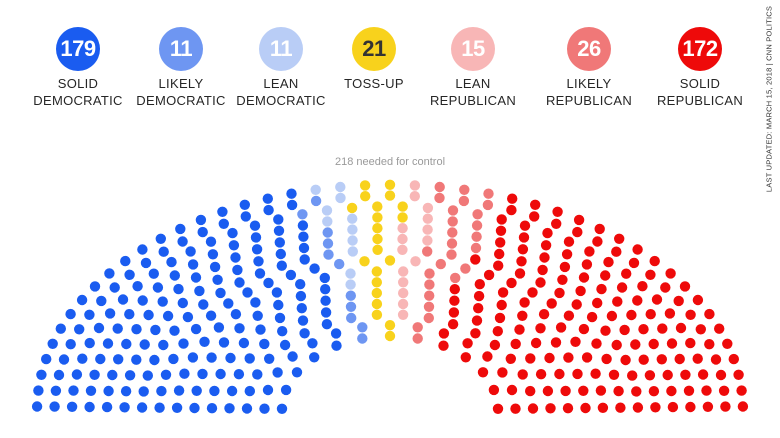 This screenshot has height=438, width=780. Describe the element at coordinates (374, 59) in the screenshot. I see `legend-item: 21 TOSS-UP` at that location.